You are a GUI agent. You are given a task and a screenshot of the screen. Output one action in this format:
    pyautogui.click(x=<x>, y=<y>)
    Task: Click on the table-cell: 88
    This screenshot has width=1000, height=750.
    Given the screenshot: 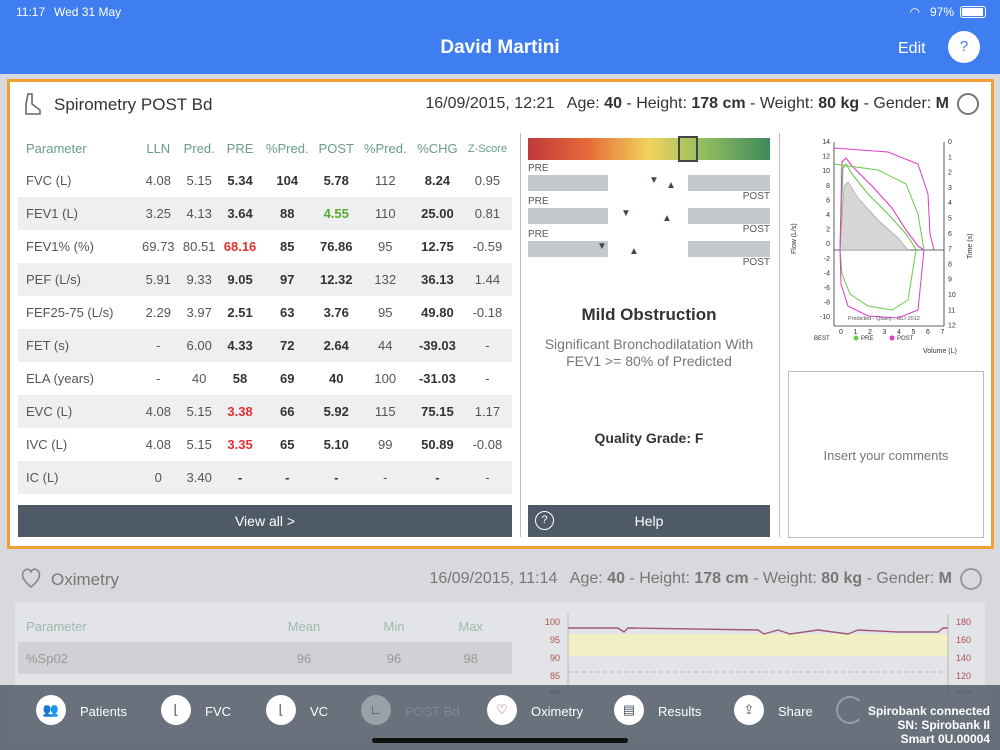 What is the action you would take?
    pyautogui.click(x=287, y=213)
    